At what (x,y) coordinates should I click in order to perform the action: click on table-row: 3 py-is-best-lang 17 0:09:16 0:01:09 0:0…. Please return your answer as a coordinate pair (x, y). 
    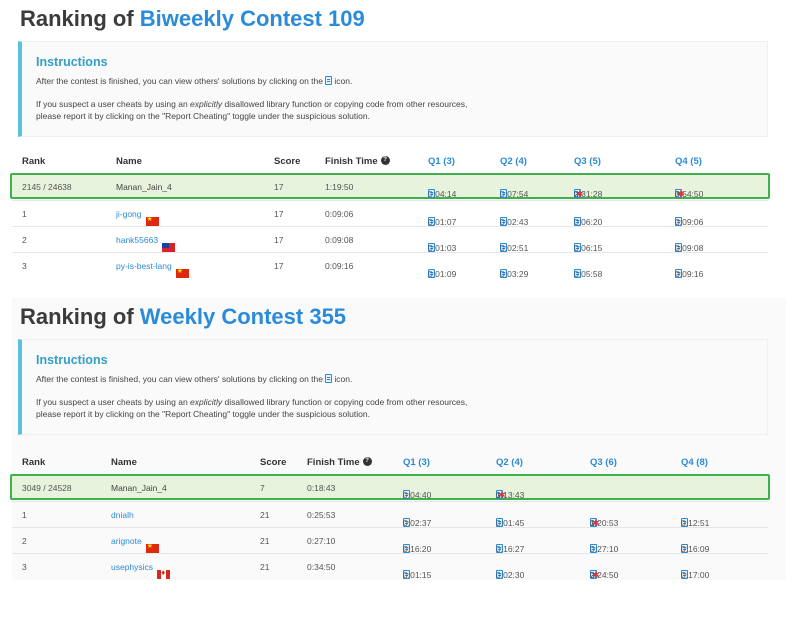
    Looking at the image, I should click on (390, 265).